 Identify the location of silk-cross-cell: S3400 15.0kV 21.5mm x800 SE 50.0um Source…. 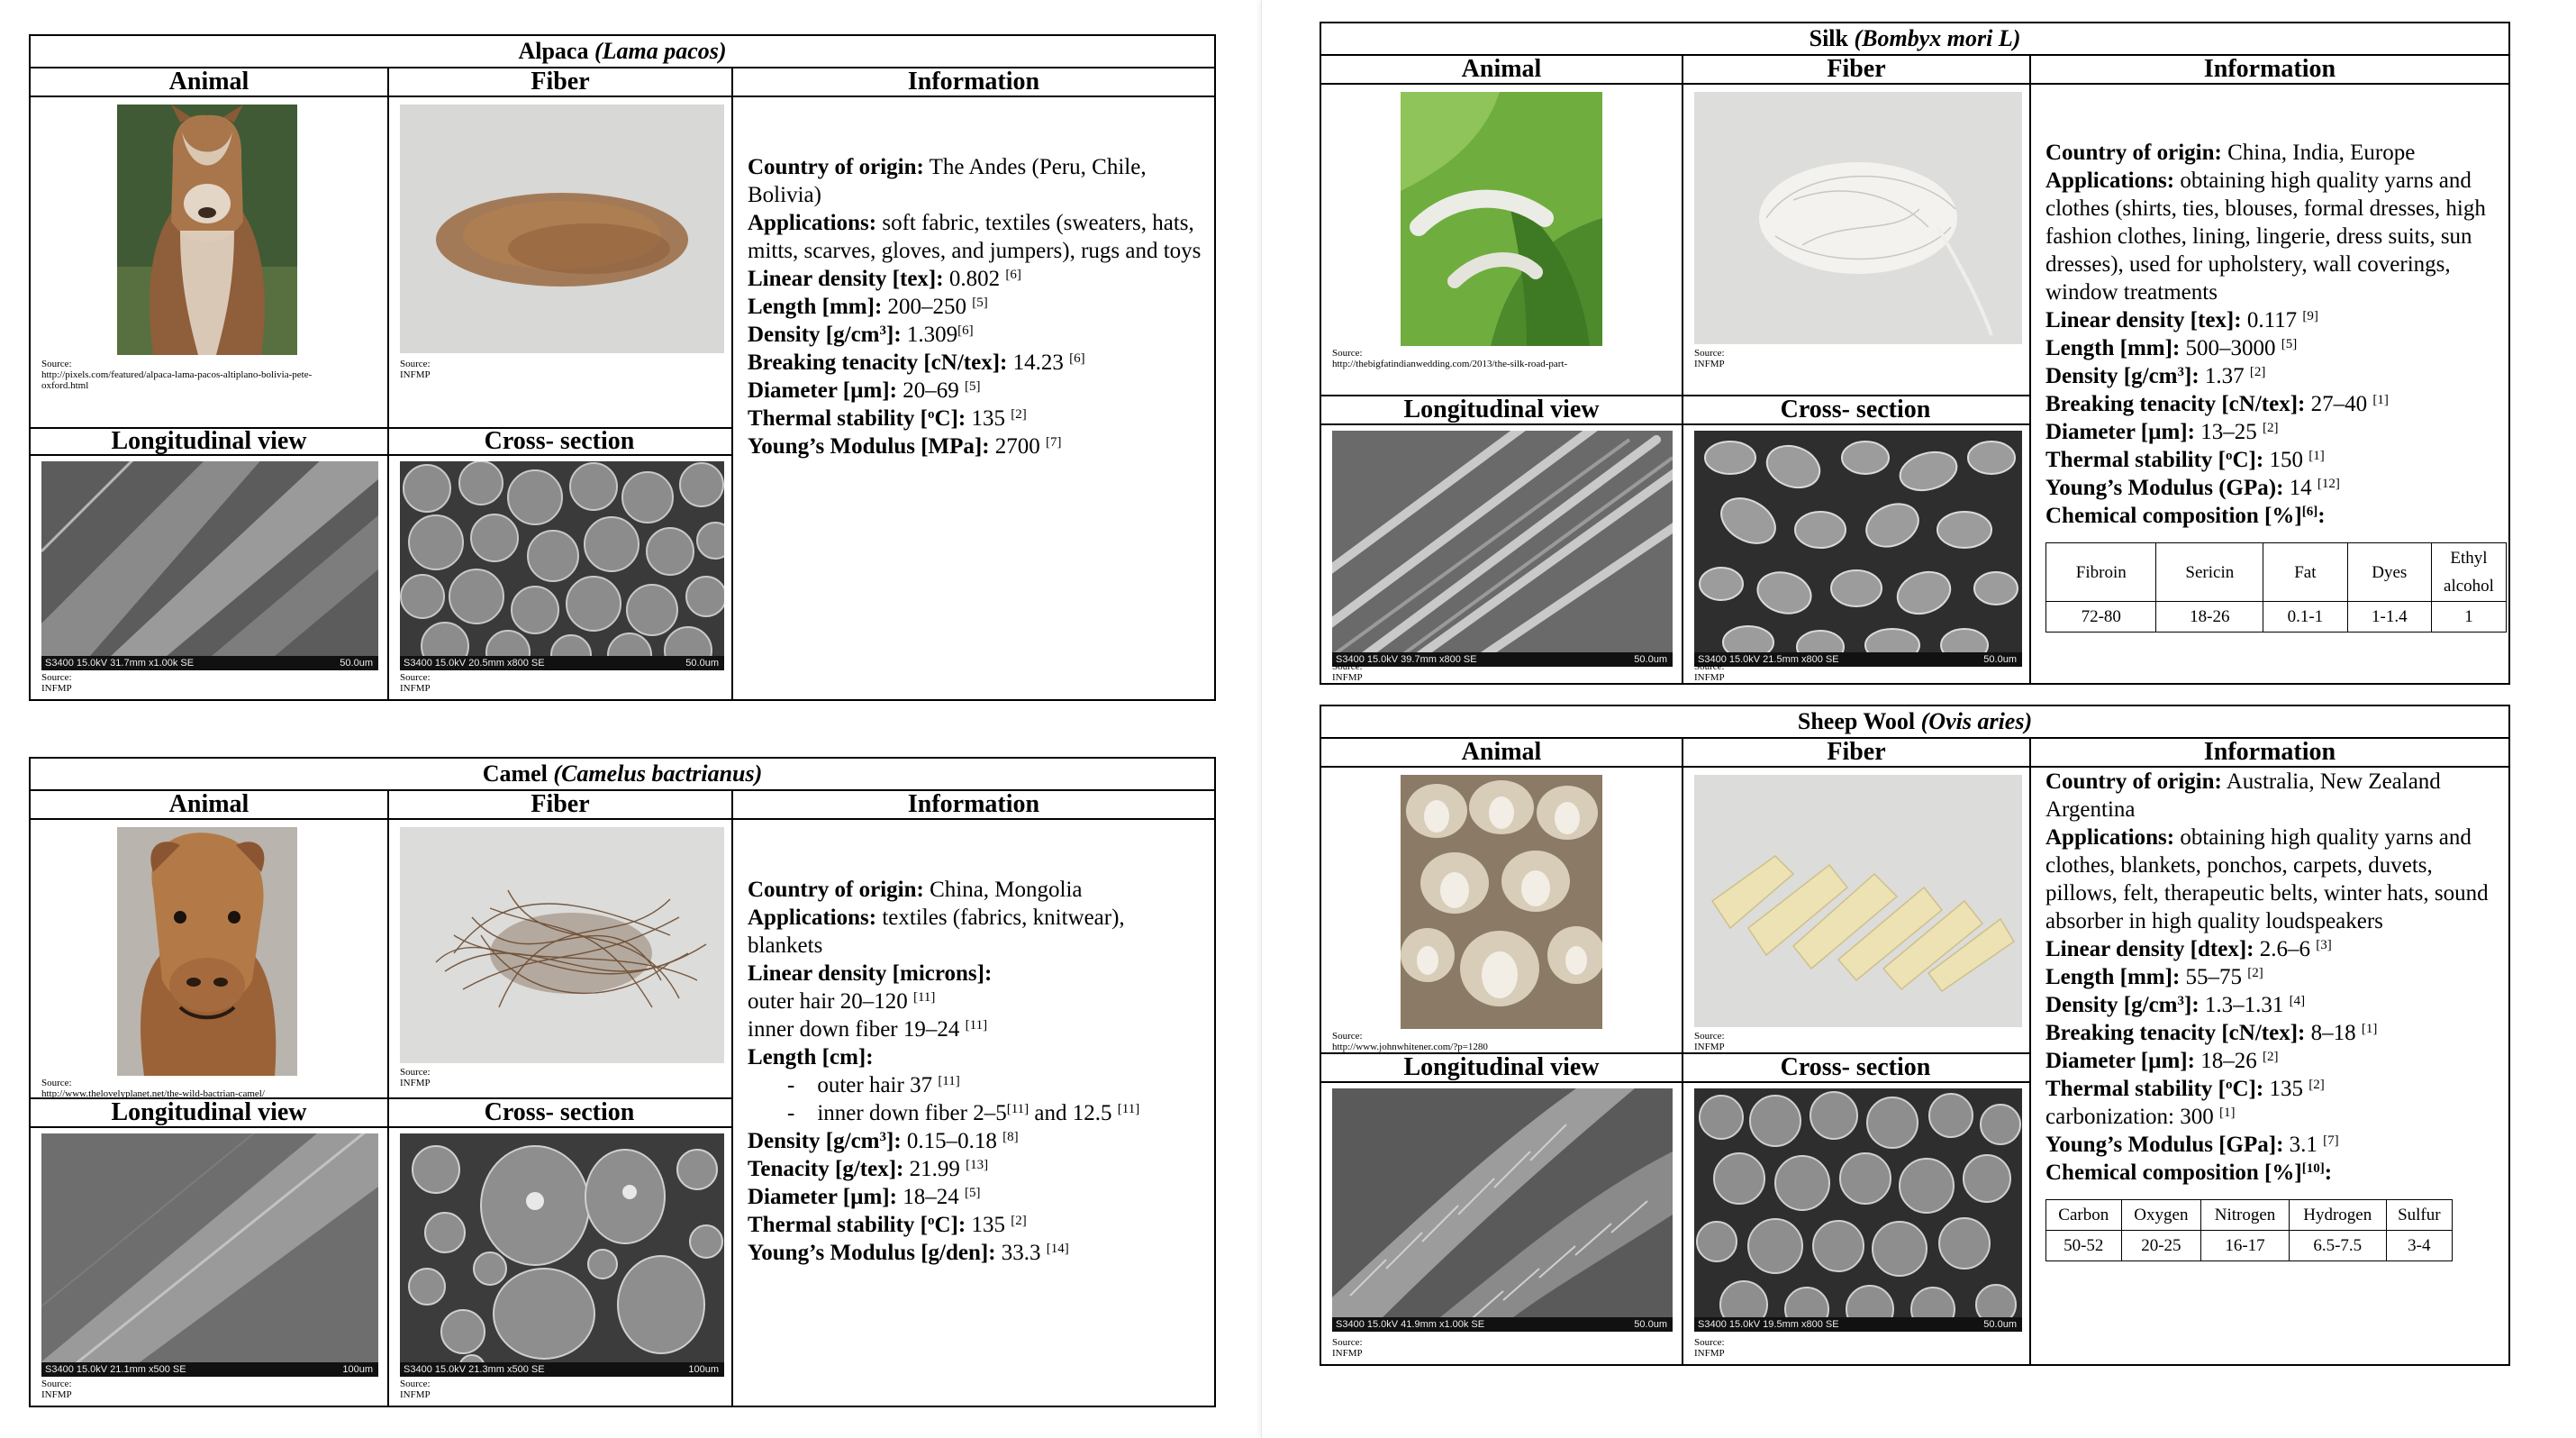
(1857, 554).